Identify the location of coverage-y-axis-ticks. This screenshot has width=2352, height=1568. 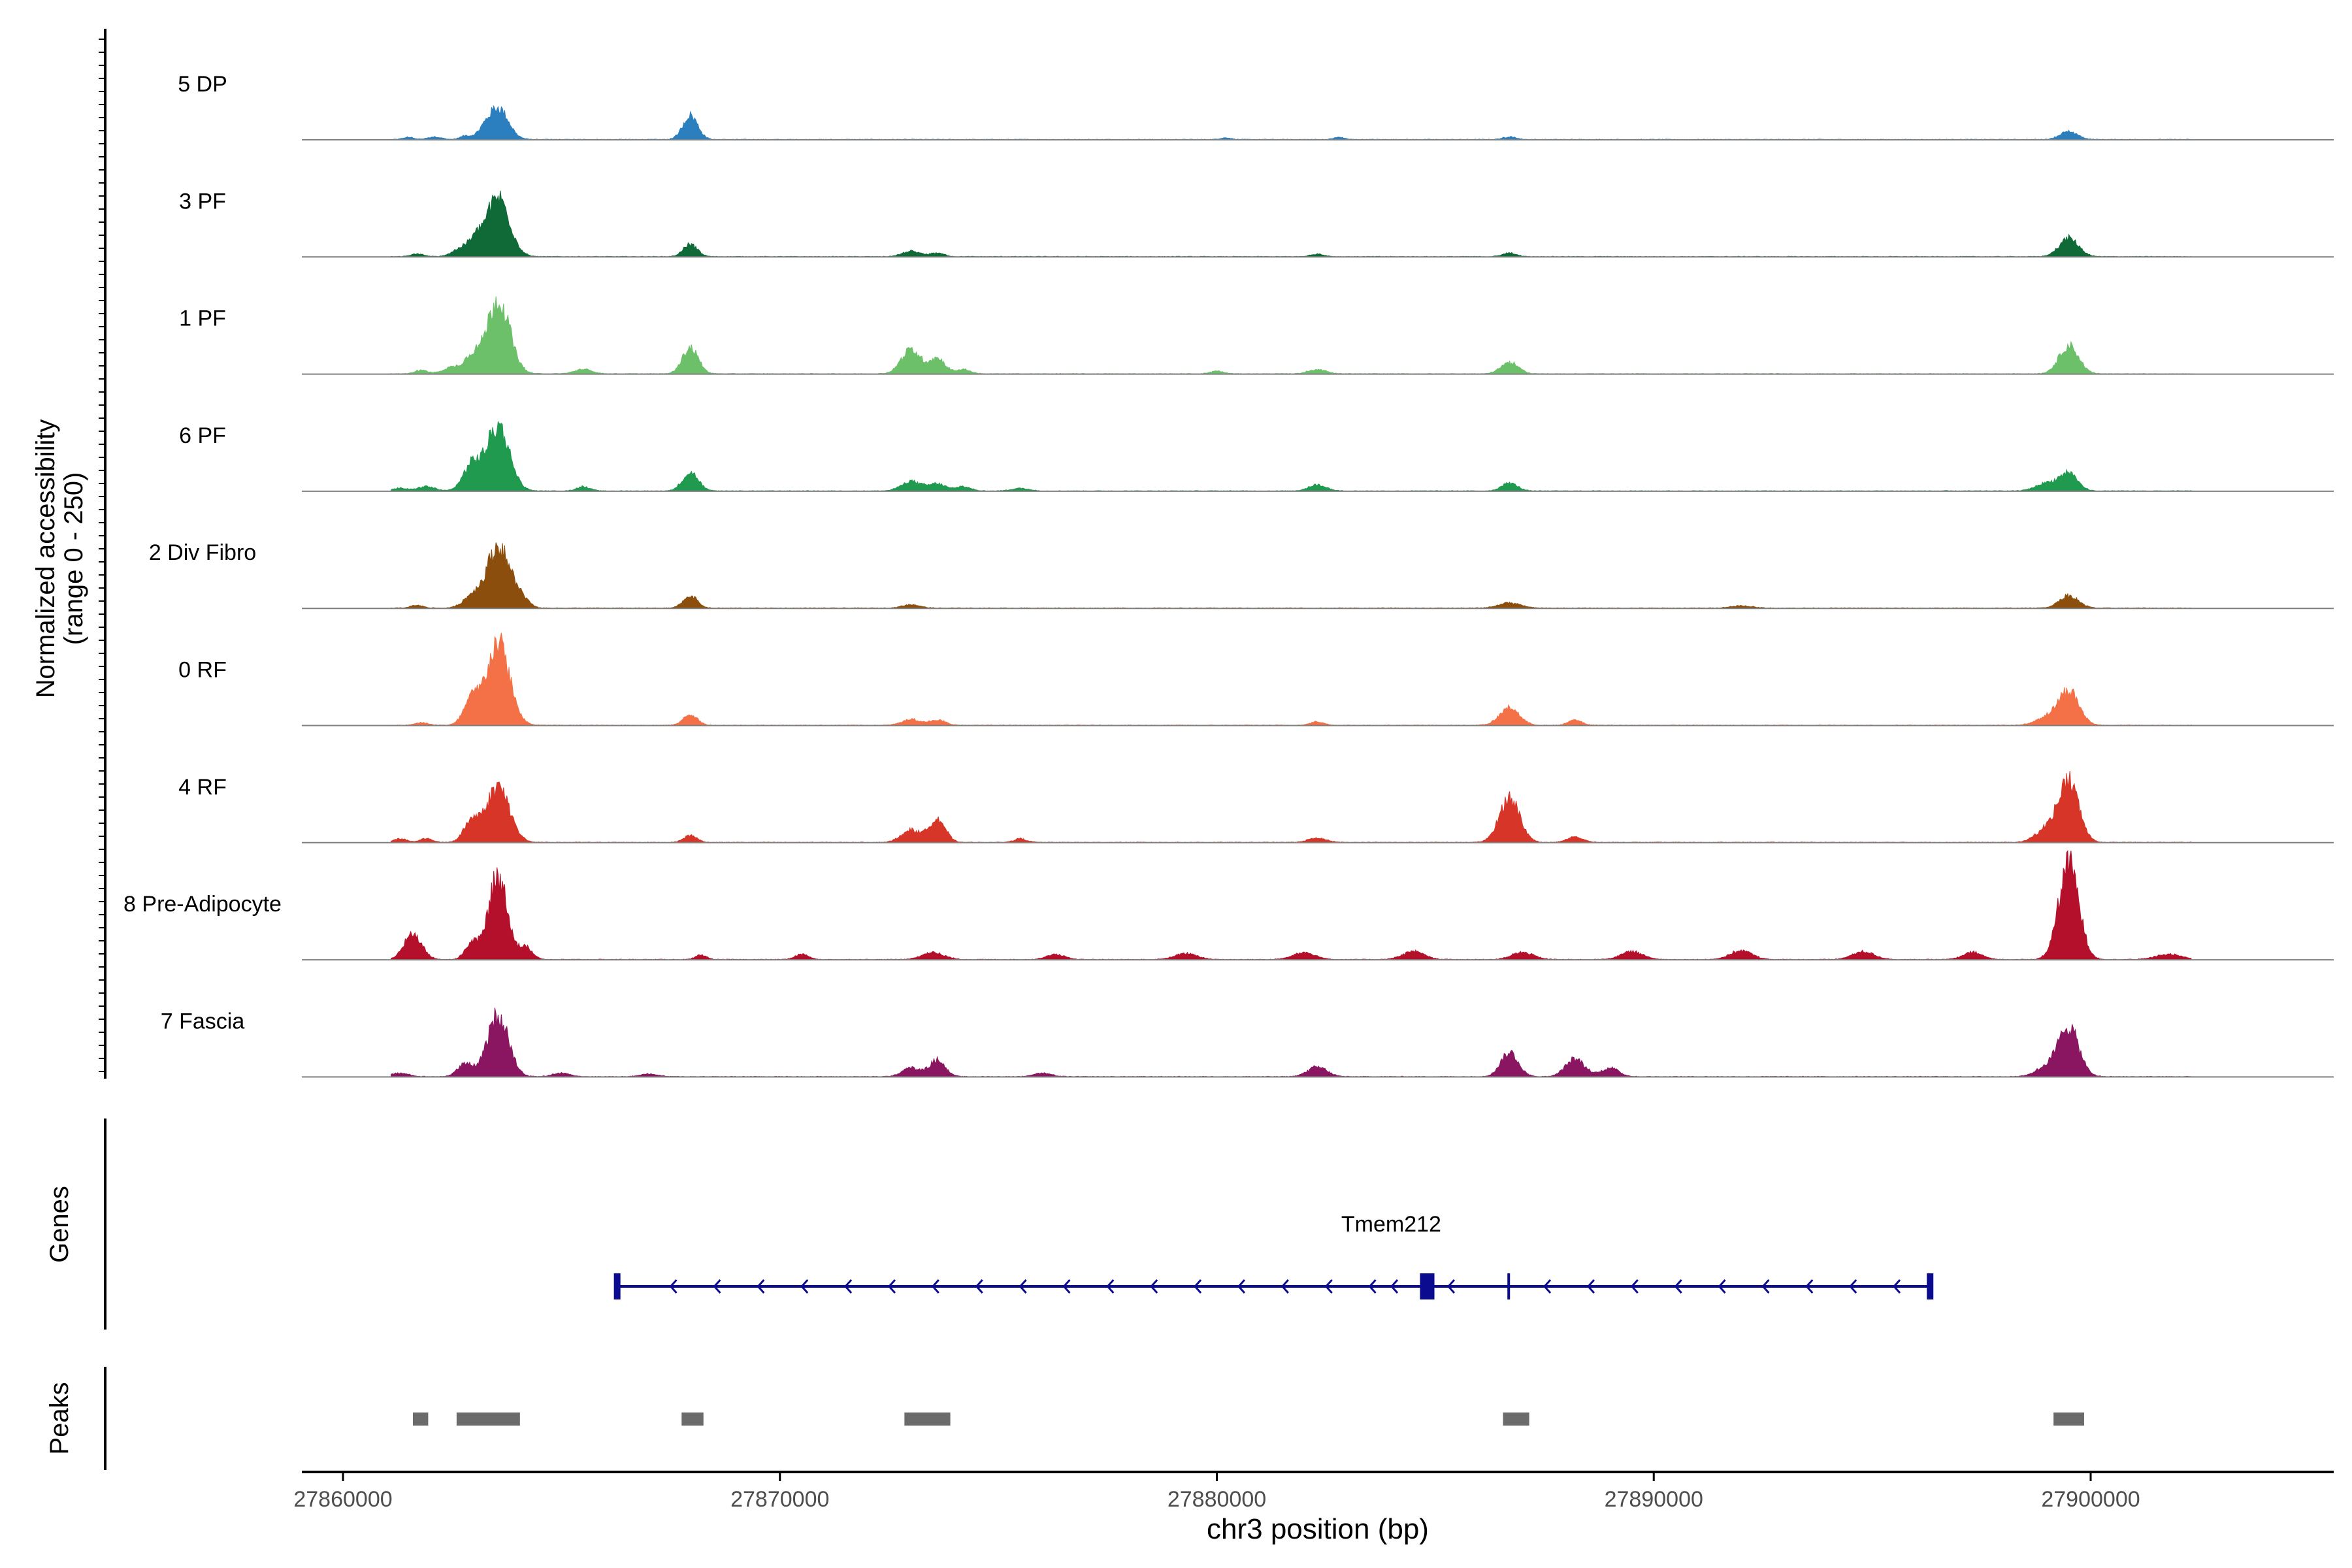
(102, 555).